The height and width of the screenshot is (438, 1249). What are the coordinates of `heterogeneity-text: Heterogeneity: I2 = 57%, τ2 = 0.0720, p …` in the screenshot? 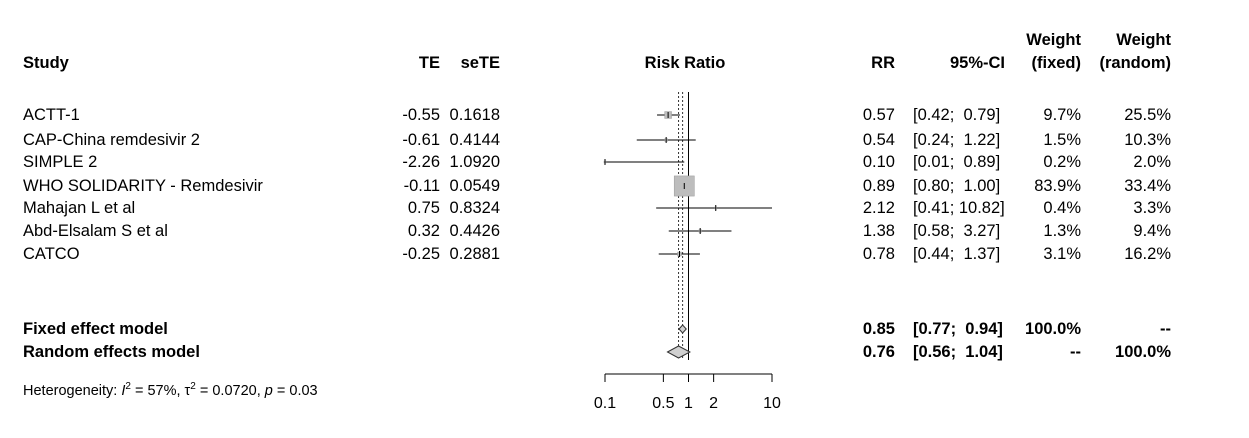 It's located at (170, 390).